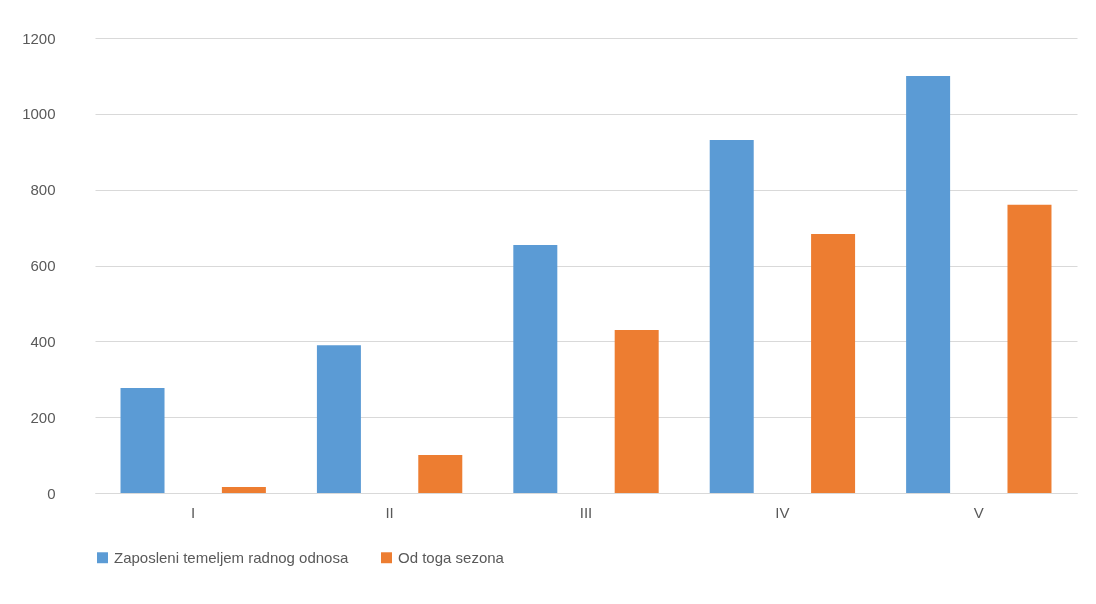 The width and height of the screenshot is (1096, 604). I want to click on x-tick-label: II, so click(389, 512).